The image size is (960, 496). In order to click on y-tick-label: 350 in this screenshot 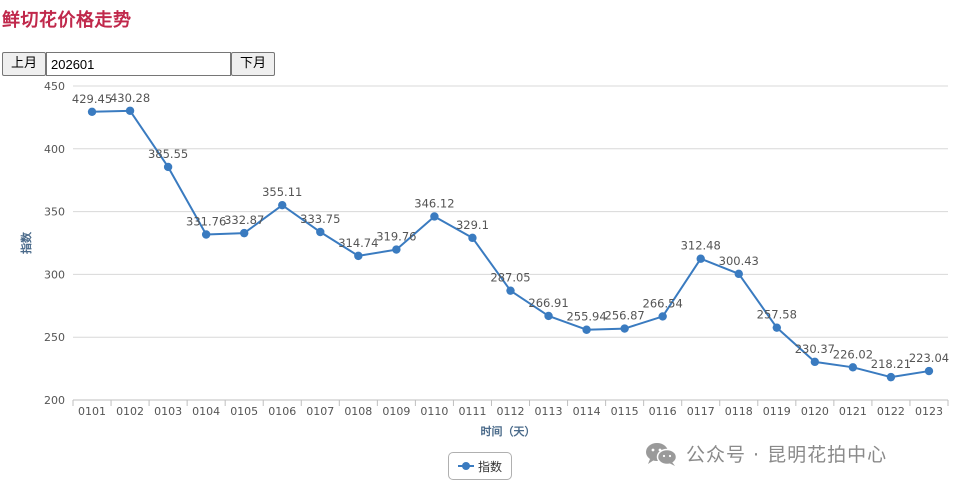, I will do `click(54, 212)`.